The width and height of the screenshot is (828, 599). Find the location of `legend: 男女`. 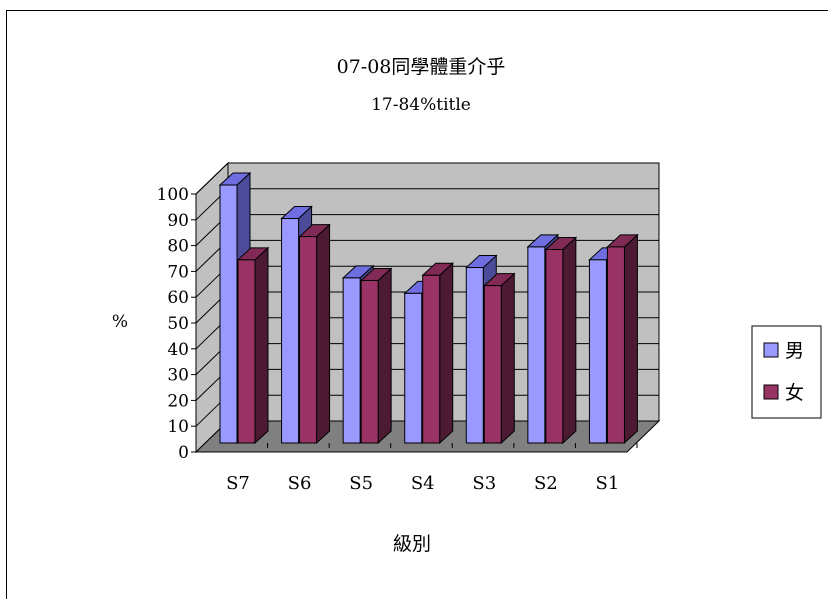

legend: 男女 is located at coordinates (786, 372).